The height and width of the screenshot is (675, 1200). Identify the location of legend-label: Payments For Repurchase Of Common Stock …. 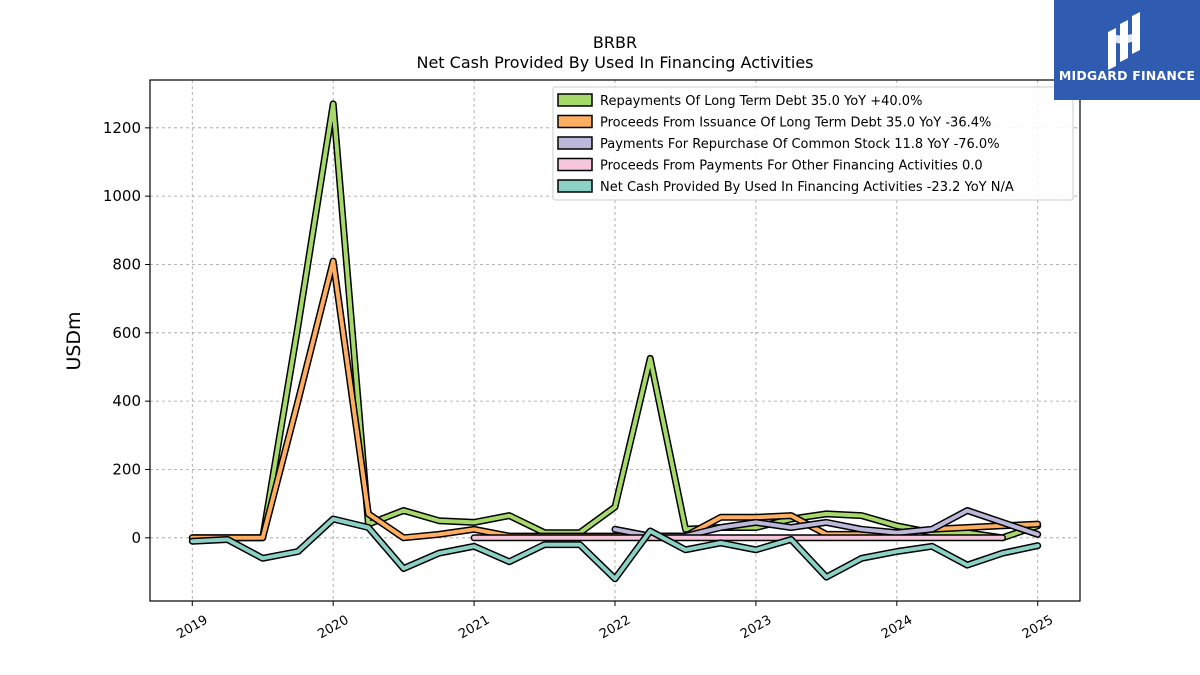
(800, 144).